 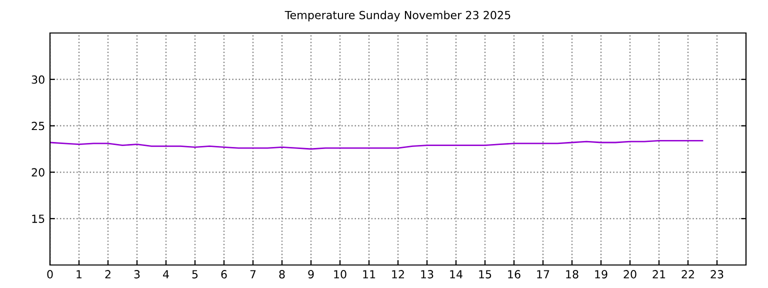 I want to click on x-tick-label: 12, so click(x=398, y=274).